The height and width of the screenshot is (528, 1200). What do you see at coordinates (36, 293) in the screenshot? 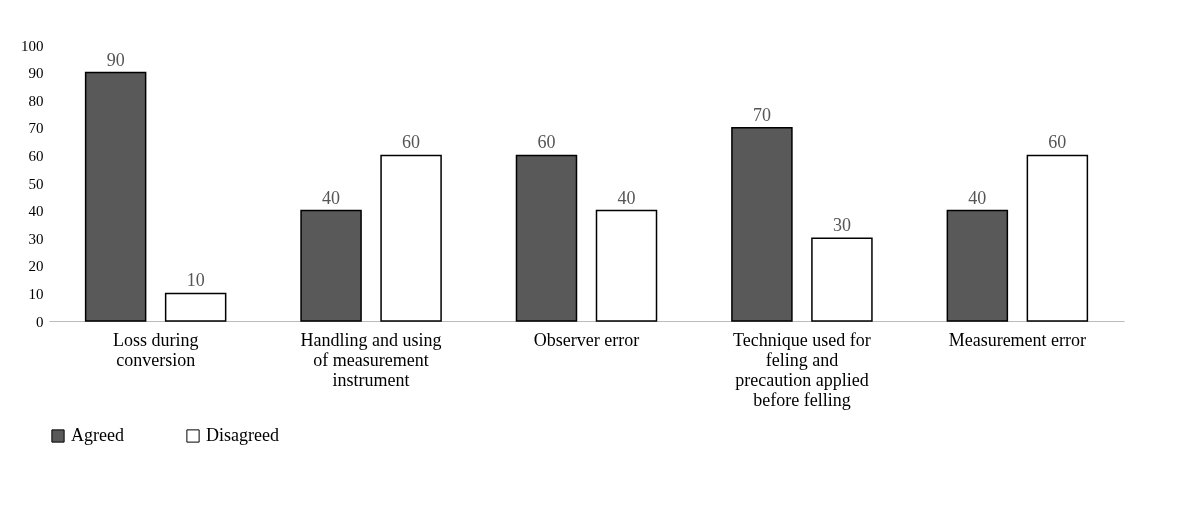
I see `y-tick-label: 10` at bounding box center [36, 293].